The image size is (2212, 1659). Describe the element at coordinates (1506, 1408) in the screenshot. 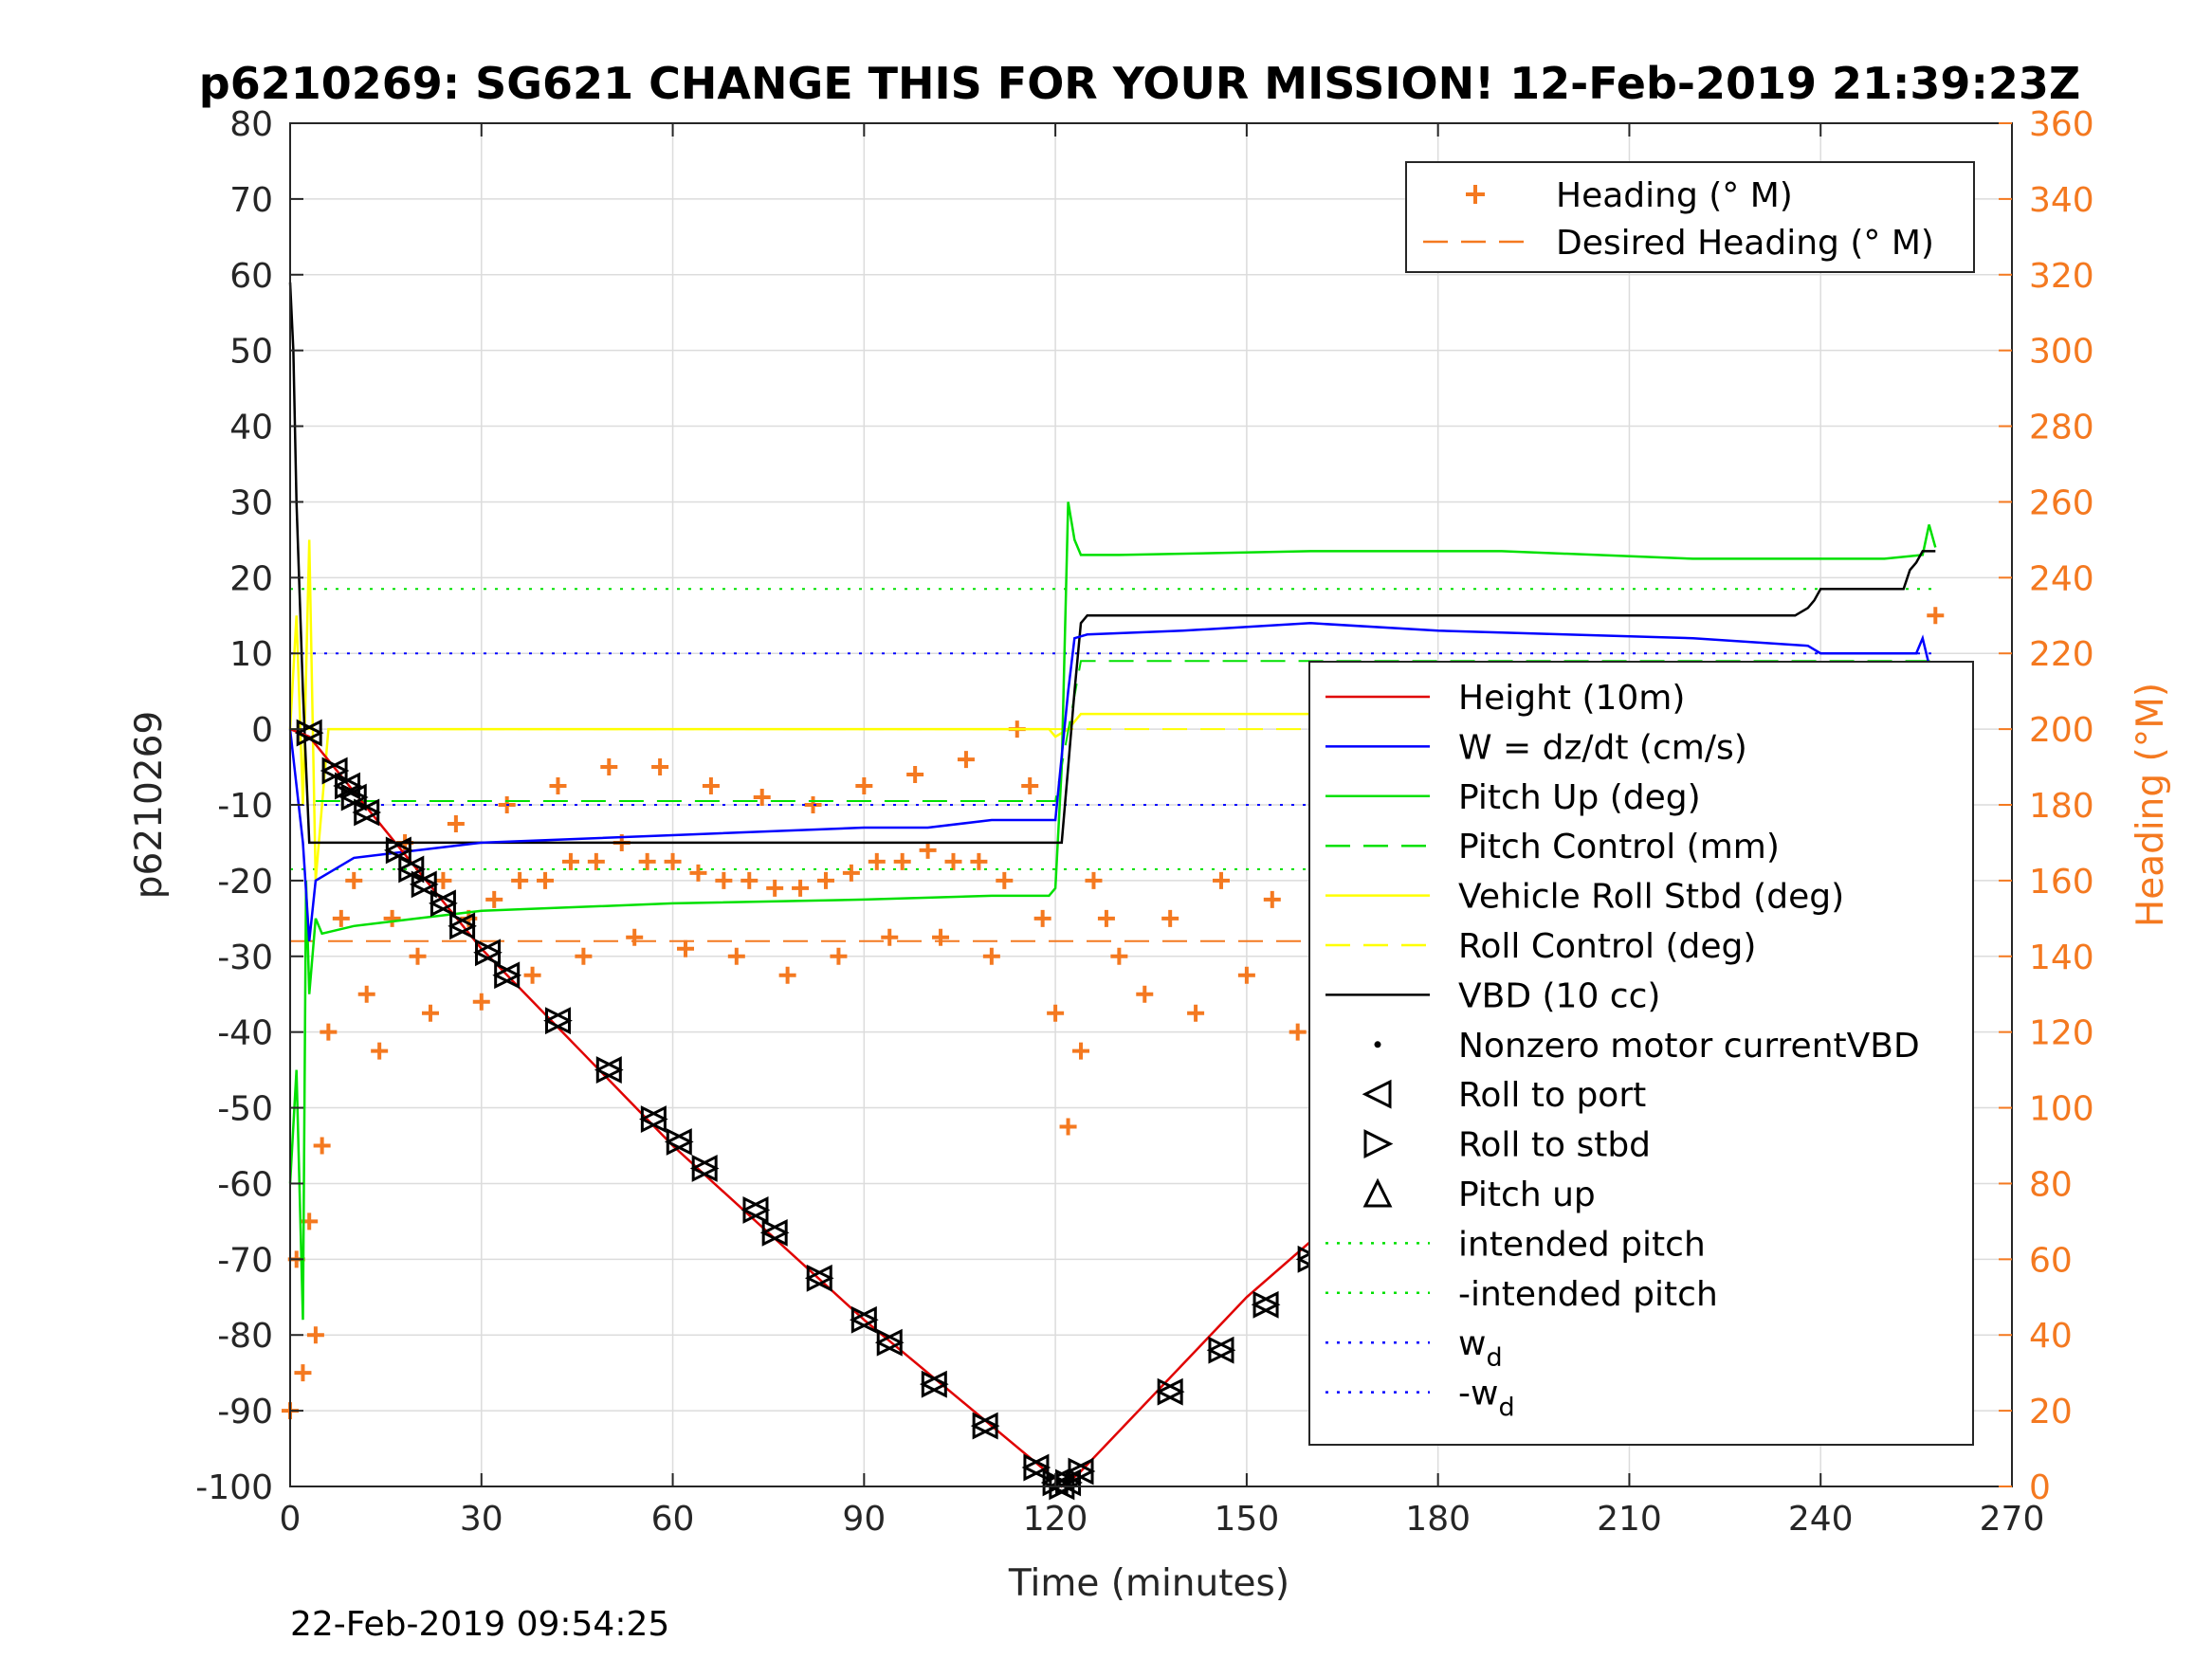

I see `legend-subscript: d` at that location.